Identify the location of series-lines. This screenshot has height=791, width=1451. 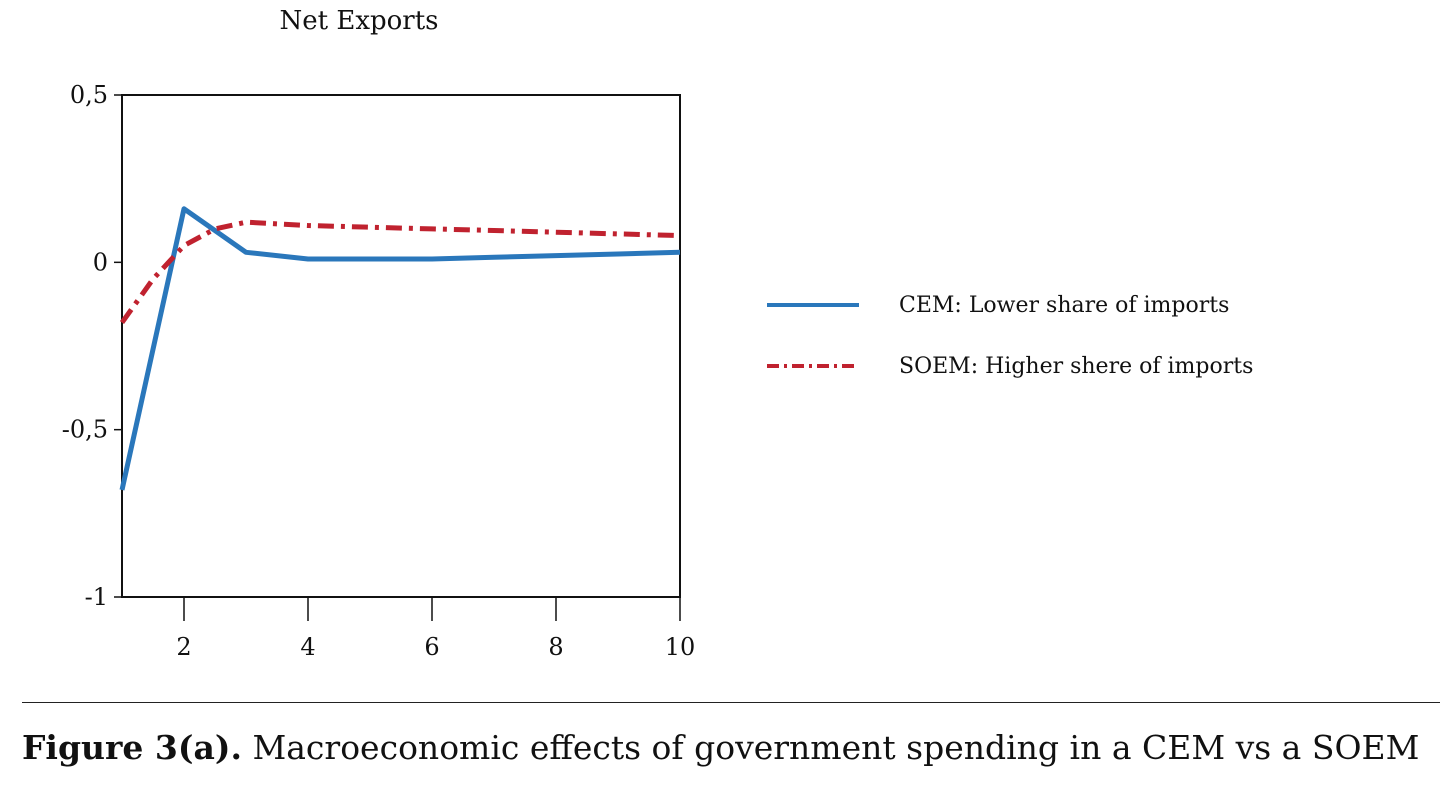
(400, 348).